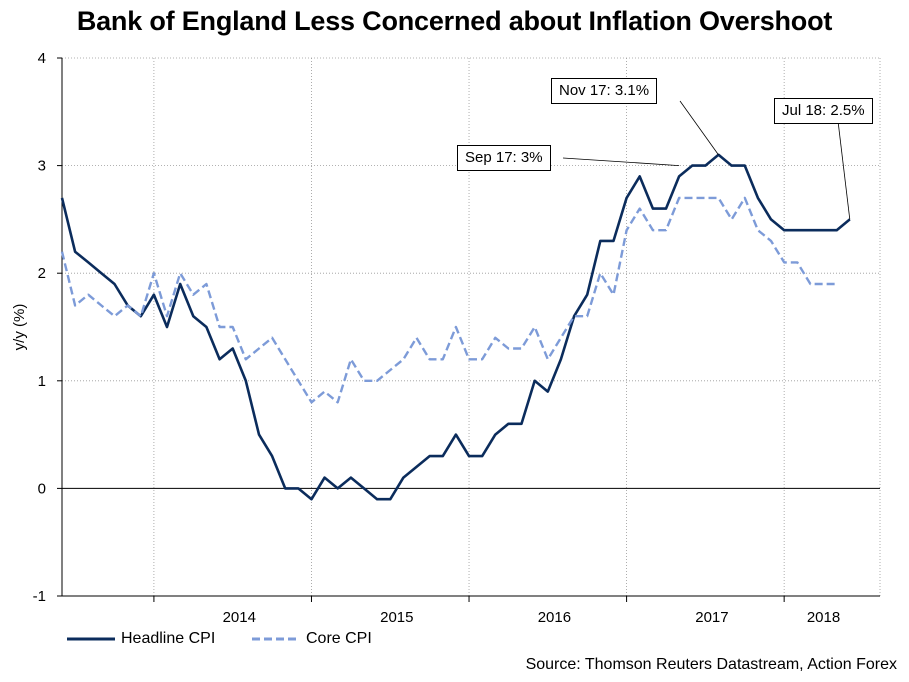 This screenshot has width=909, height=682. What do you see at coordinates (42, 273) in the screenshot?
I see `y-tick-label: 2` at bounding box center [42, 273].